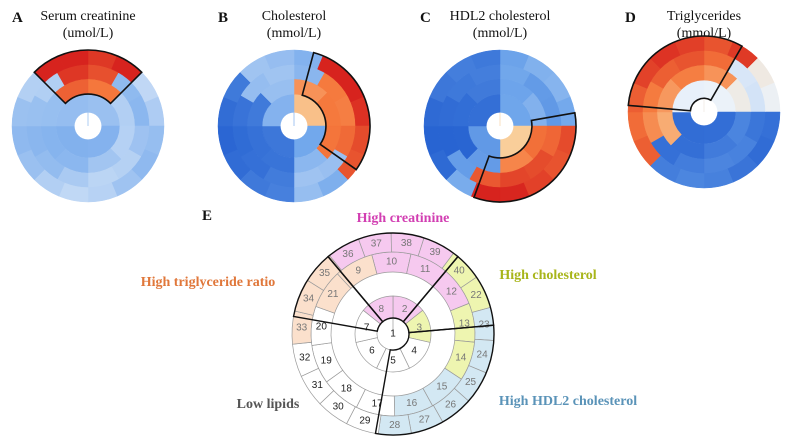  I want to click on cell-number: 7, so click(367, 327).